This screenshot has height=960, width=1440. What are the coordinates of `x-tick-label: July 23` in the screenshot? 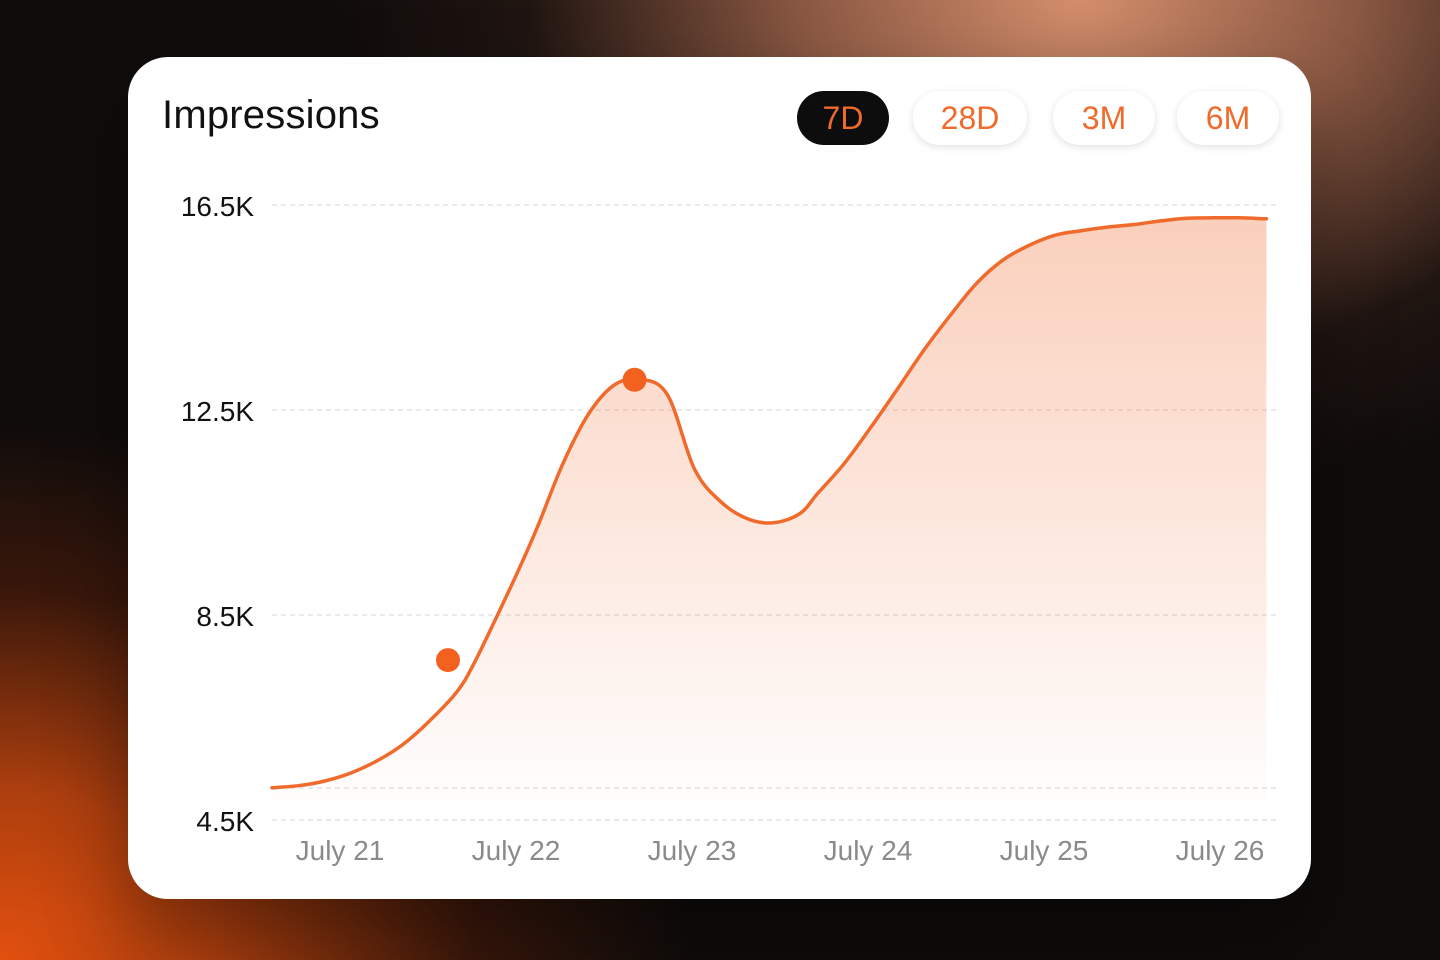 It's located at (692, 850).